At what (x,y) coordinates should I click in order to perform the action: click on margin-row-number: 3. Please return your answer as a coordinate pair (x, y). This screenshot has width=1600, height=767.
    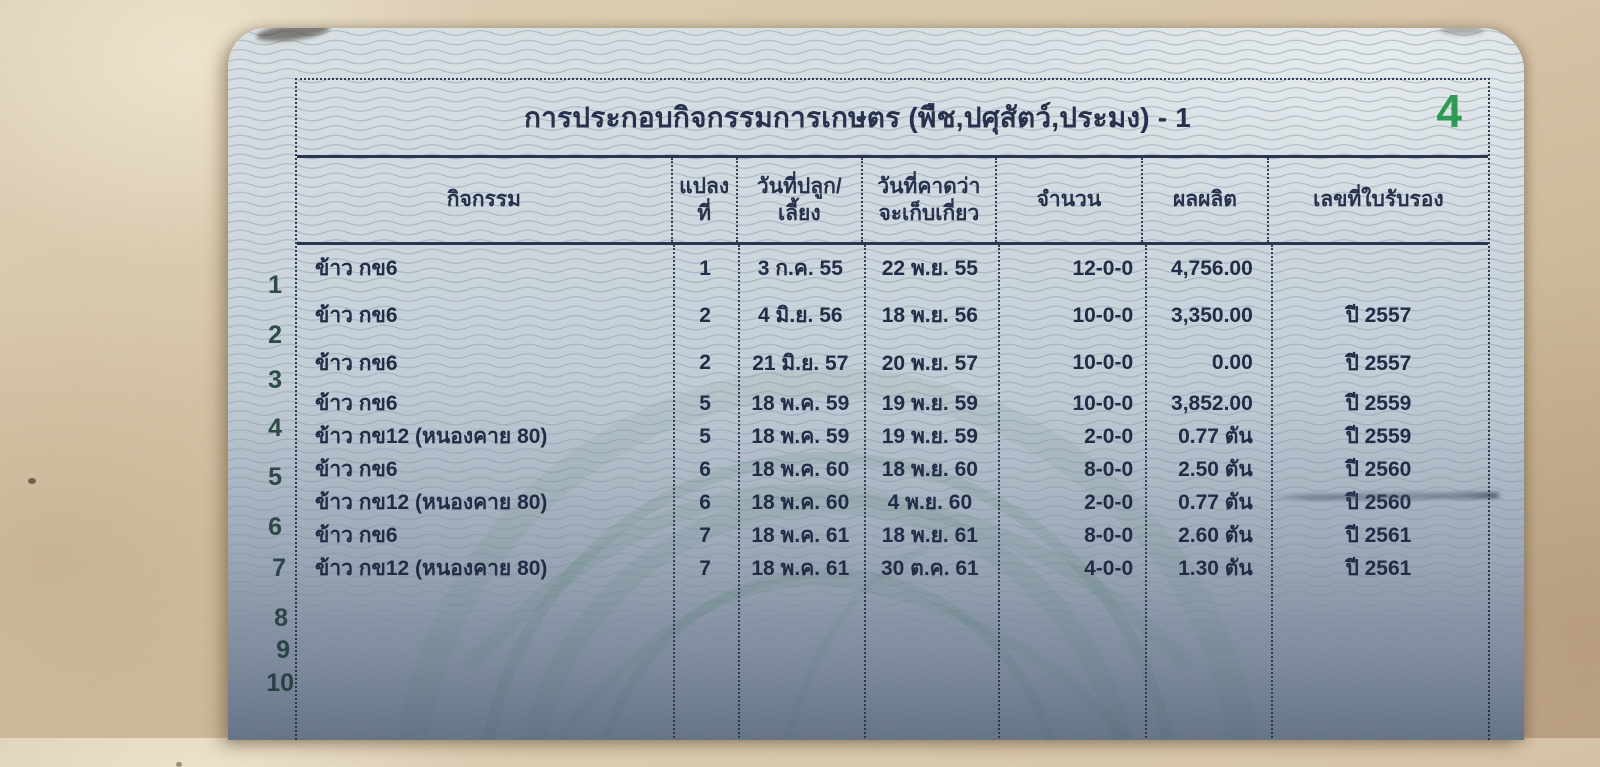
    Looking at the image, I should click on (275, 380).